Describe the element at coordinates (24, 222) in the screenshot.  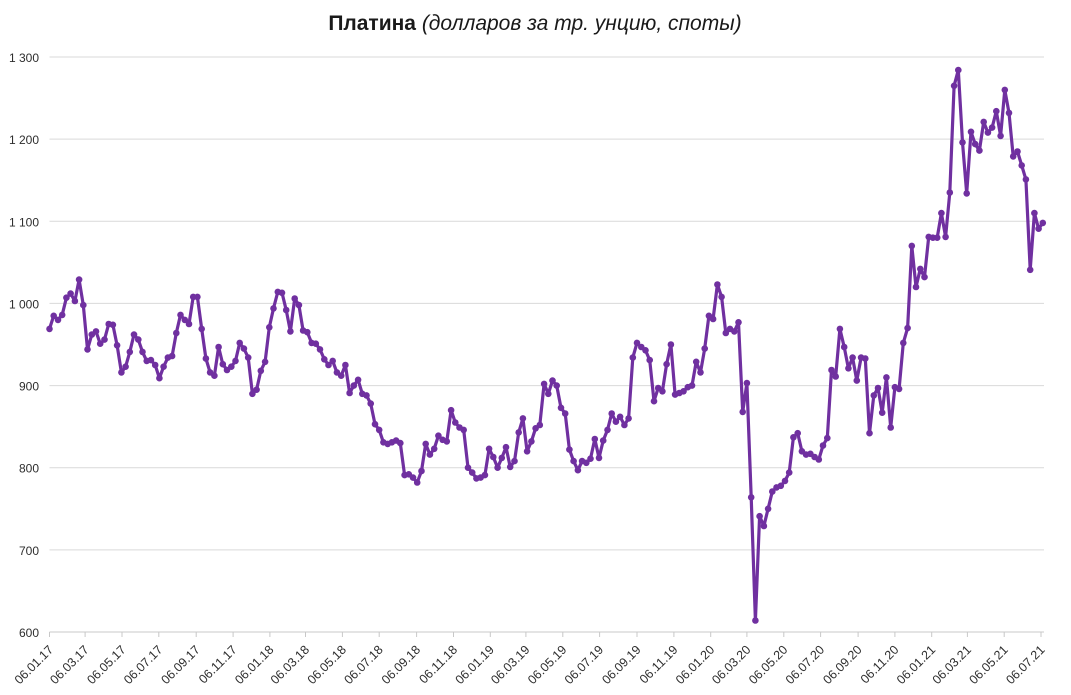
I see `svg-text: 1 100` at that location.